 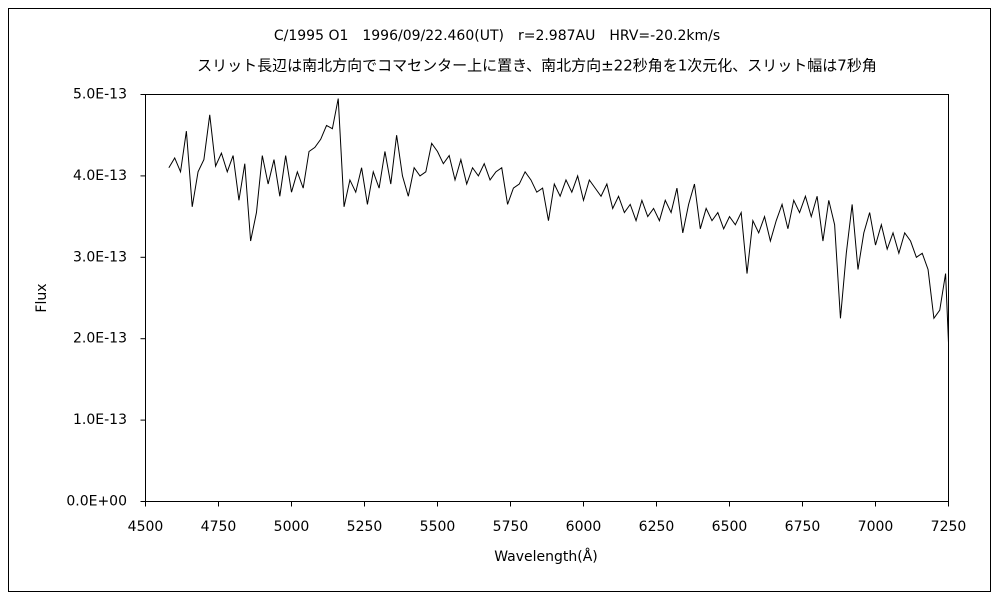 What do you see at coordinates (803, 527) in the screenshot?
I see `x-tick-label: 6750` at bounding box center [803, 527].